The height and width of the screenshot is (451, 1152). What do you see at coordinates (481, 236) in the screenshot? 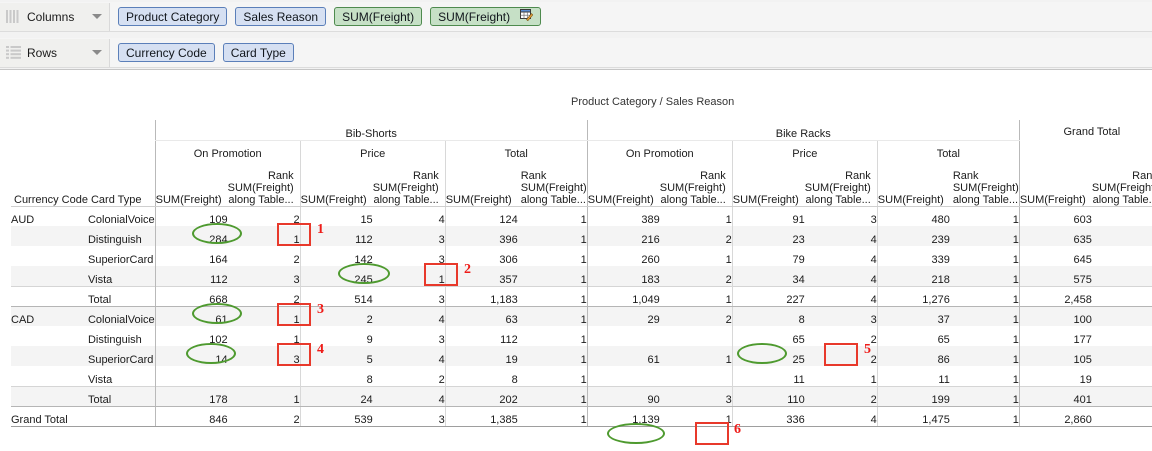
I see `cell-value: 396` at bounding box center [481, 236].